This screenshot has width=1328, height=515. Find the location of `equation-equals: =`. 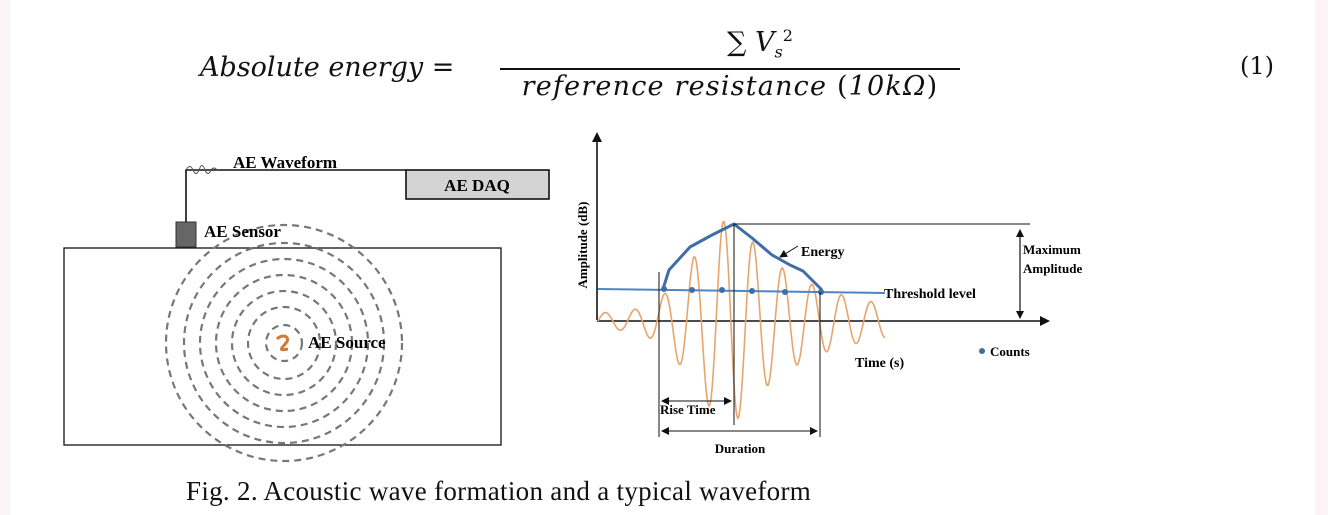

equation-equals: = is located at coordinates (443, 67).